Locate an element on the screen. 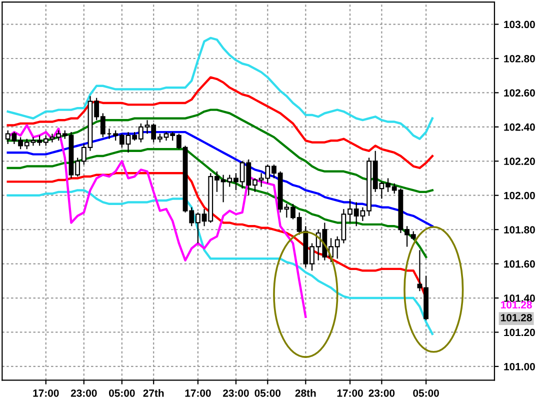  y-tick-label: 101.60 is located at coordinates (519, 264).